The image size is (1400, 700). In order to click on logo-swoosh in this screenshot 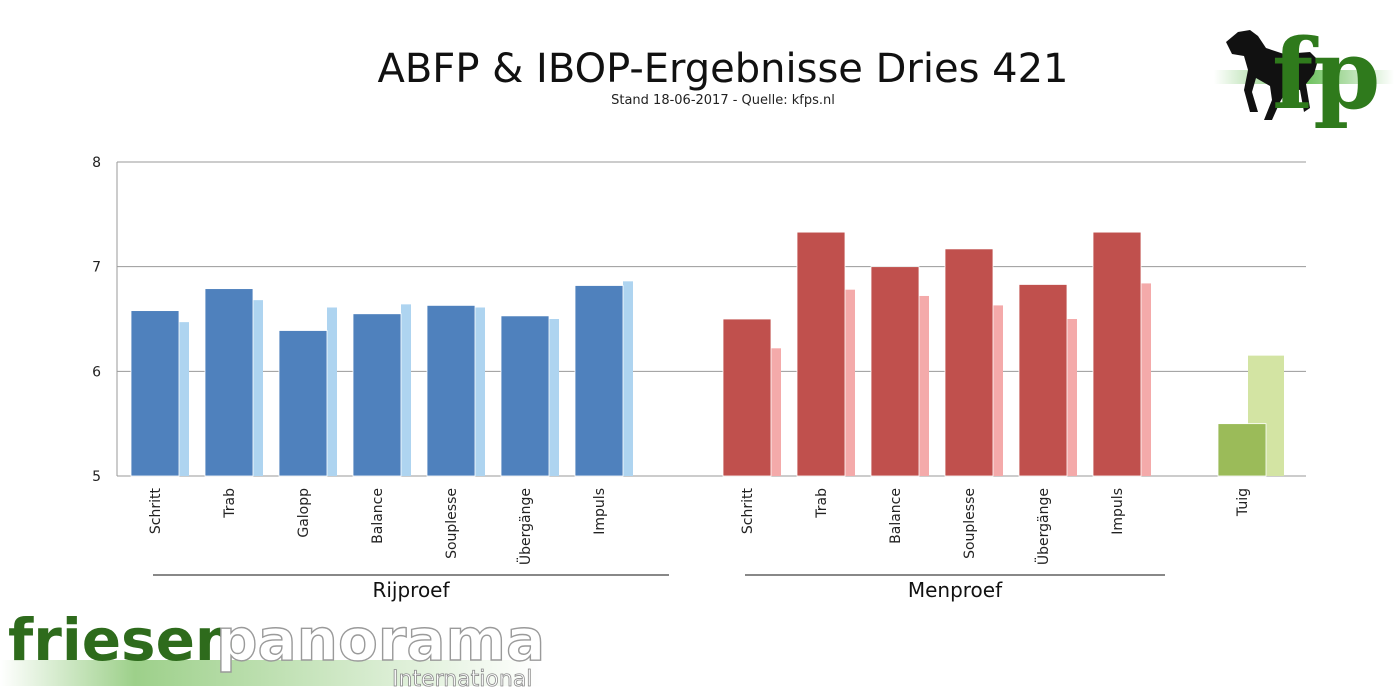, I will do `click(270, 673)`.